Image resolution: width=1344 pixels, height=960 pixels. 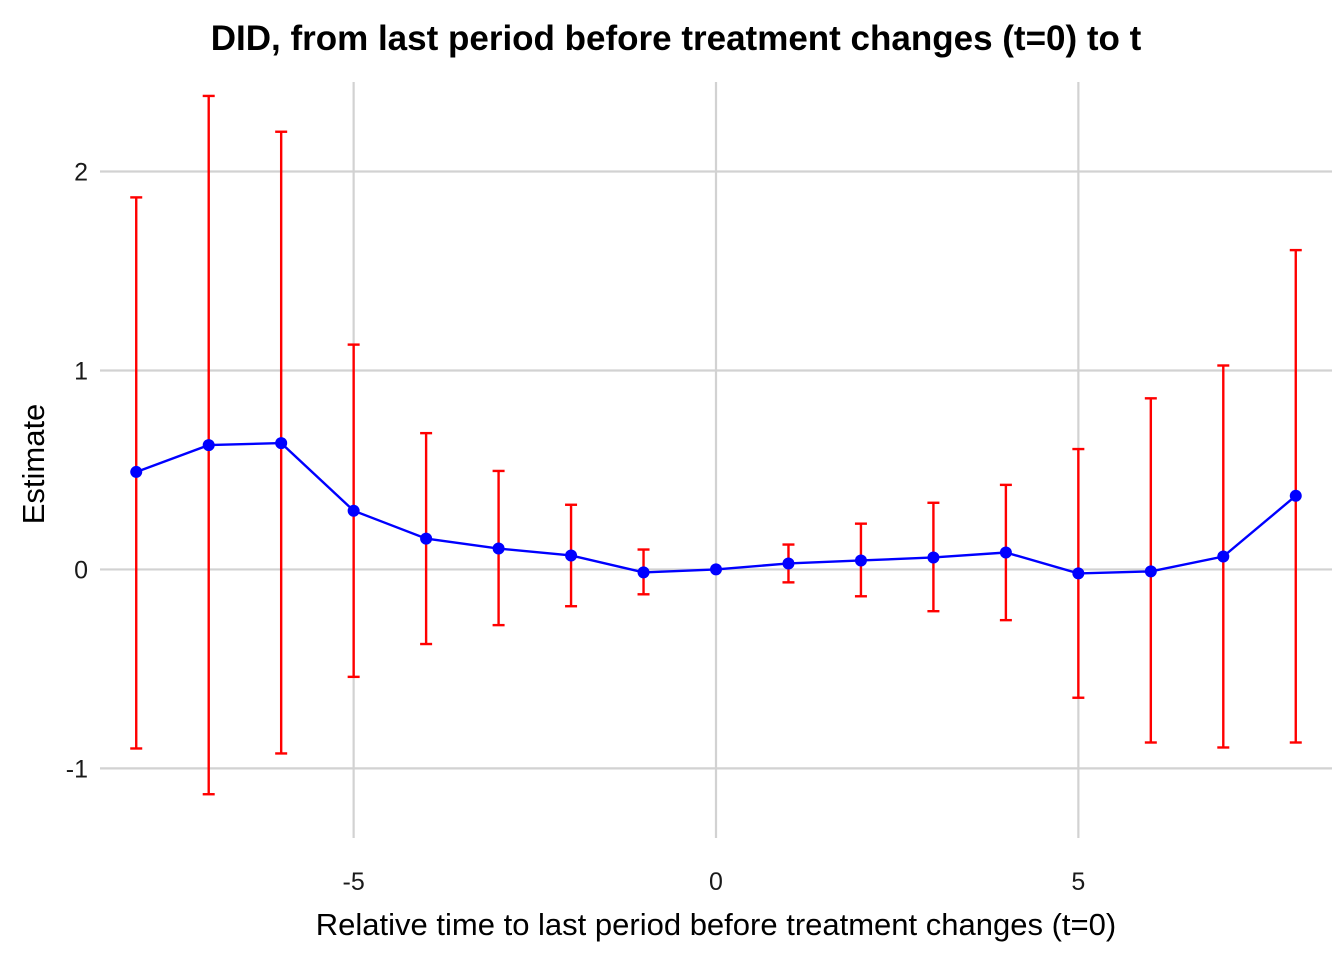 What do you see at coordinates (81, 173) in the screenshot?
I see `y-tick-label: 2` at bounding box center [81, 173].